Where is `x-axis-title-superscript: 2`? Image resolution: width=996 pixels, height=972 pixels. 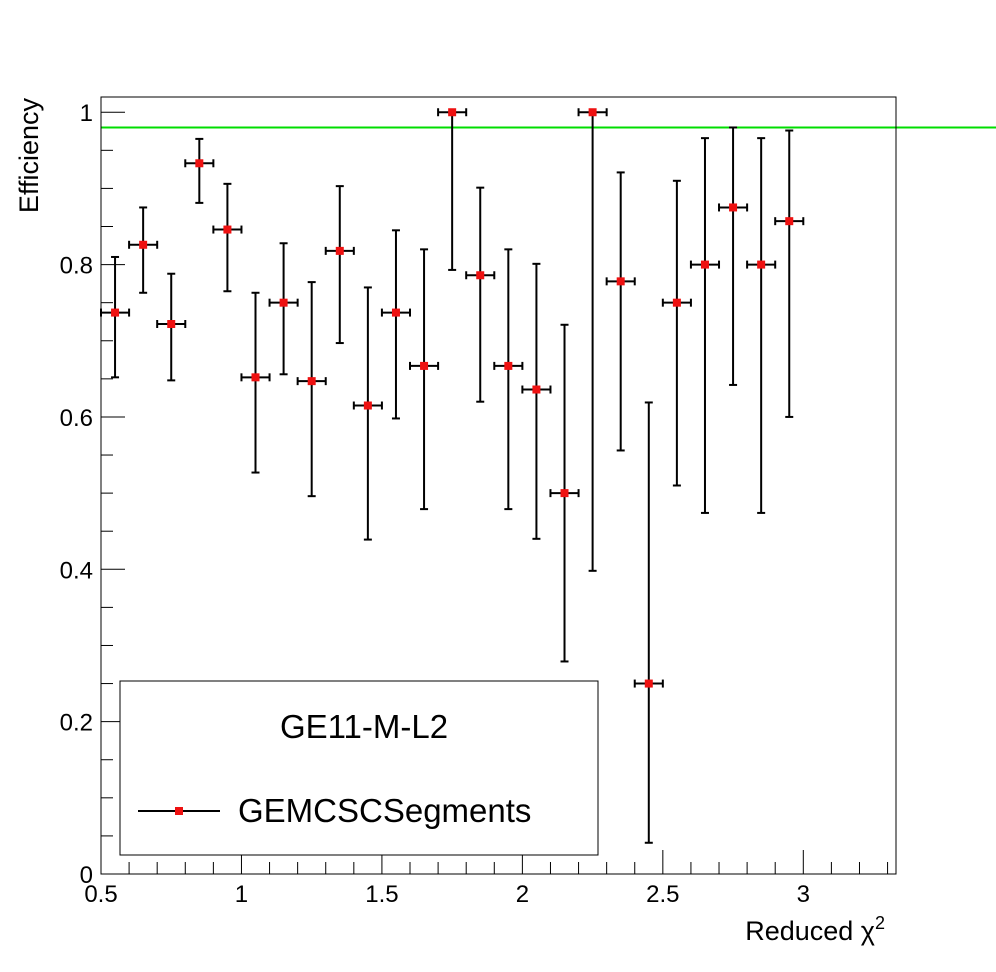 x-axis-title-superscript: 2 is located at coordinates (880, 923).